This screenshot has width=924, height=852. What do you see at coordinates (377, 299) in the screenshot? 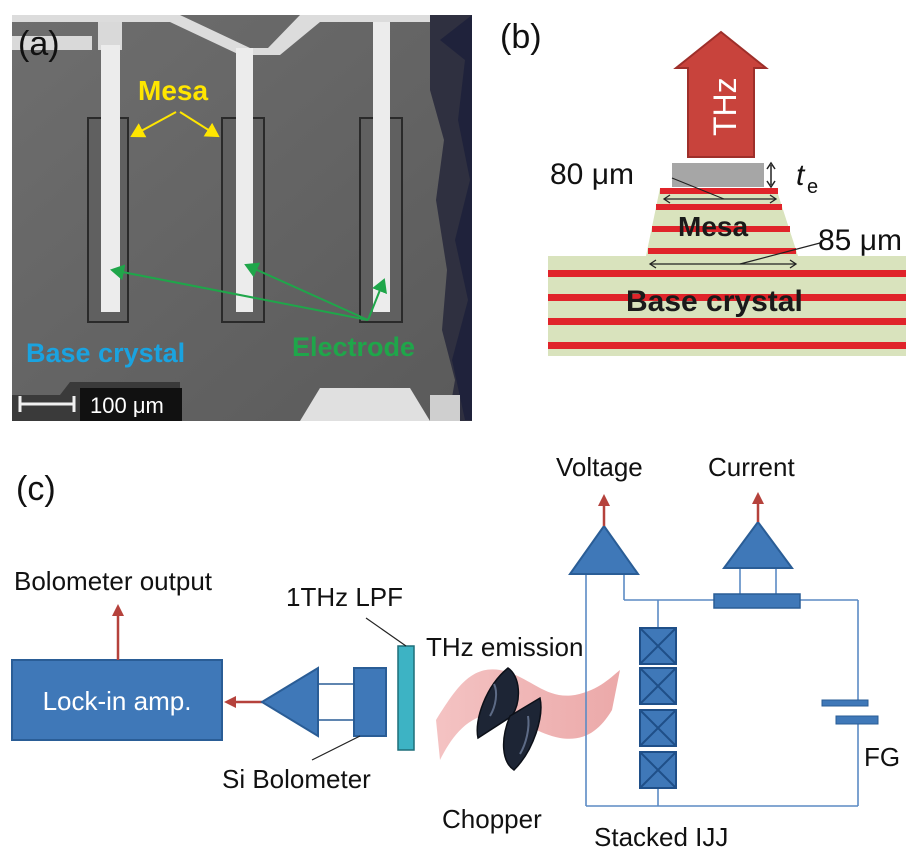
I see `electrode-arrow-right` at bounding box center [377, 299].